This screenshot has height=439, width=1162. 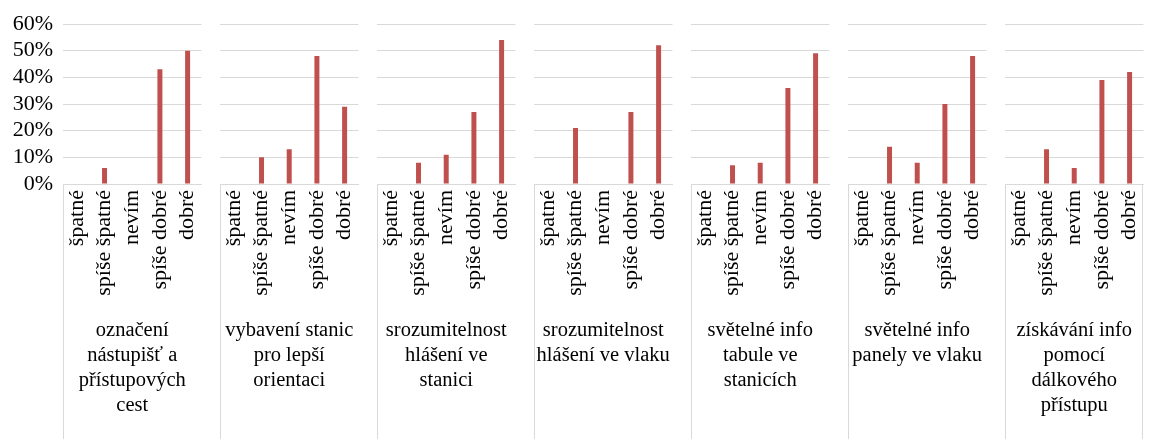 What do you see at coordinates (603, 341) in the screenshot?
I see `x-axis-title: srozumitelnost hlášení ve vlaku` at bounding box center [603, 341].